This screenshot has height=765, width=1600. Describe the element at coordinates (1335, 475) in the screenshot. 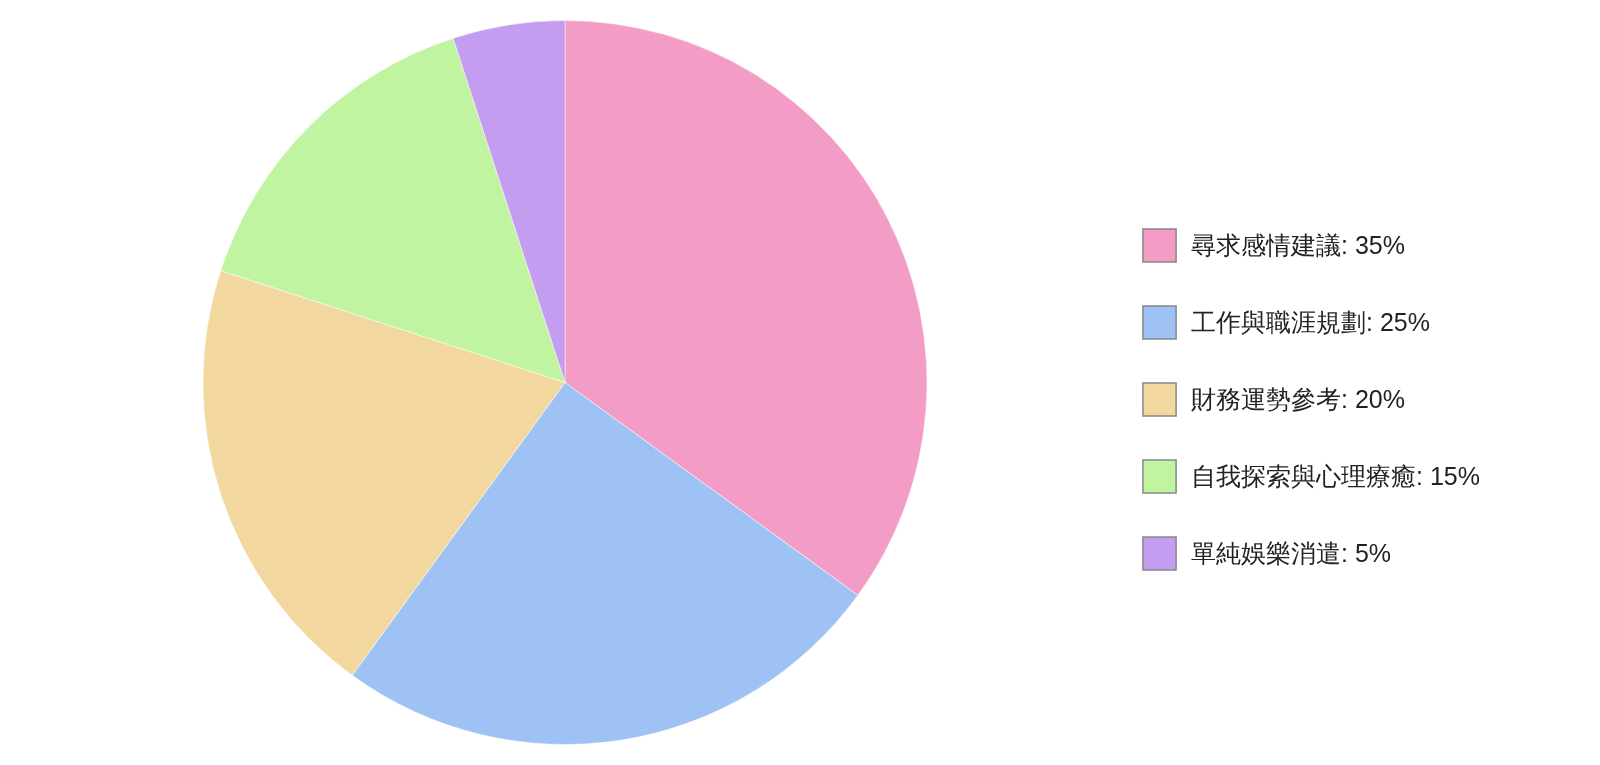

I see `legend-label: 自我探索與心理療癒: 15%` at that location.